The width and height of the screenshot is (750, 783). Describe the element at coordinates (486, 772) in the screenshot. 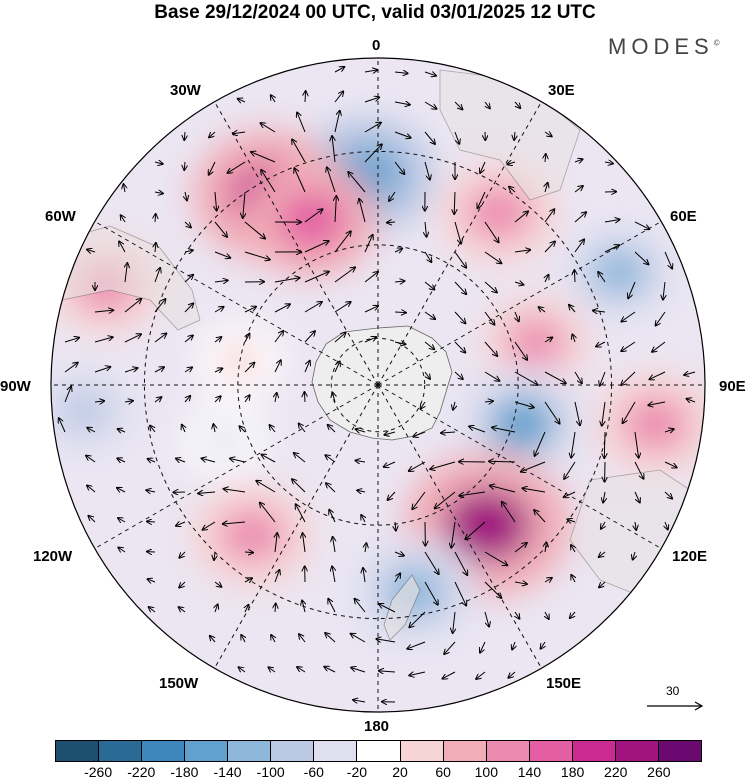

I see `colorbar-tick-label: 100` at that location.